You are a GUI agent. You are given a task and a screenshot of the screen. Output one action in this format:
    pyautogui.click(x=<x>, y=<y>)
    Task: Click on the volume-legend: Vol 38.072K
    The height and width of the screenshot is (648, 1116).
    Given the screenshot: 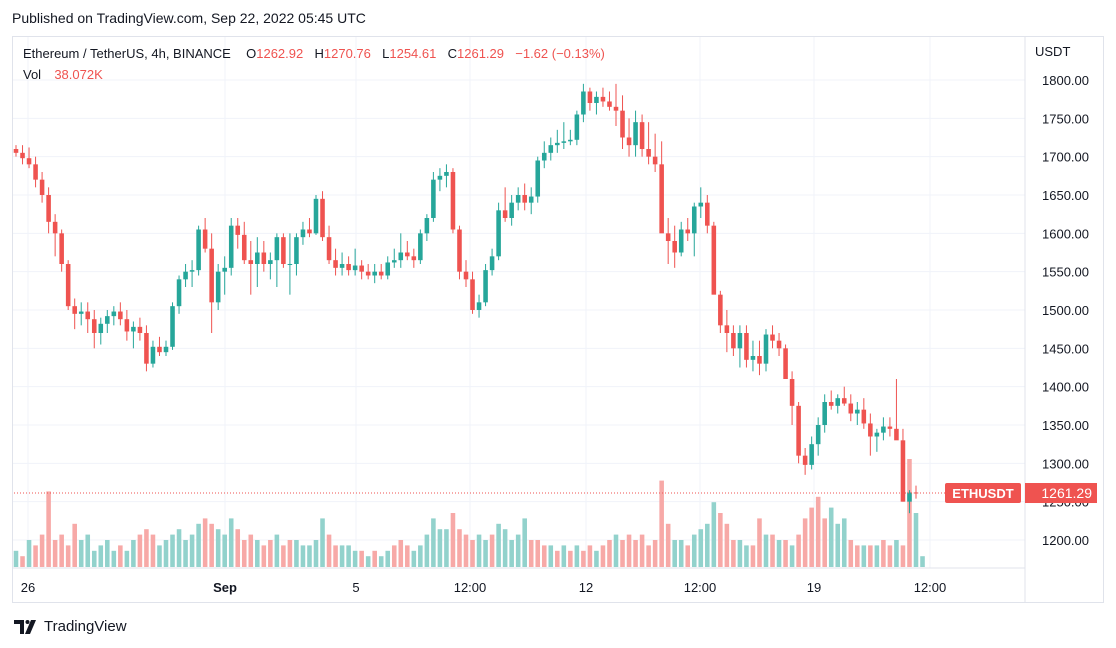 What is the action you would take?
    pyautogui.click(x=63, y=74)
    